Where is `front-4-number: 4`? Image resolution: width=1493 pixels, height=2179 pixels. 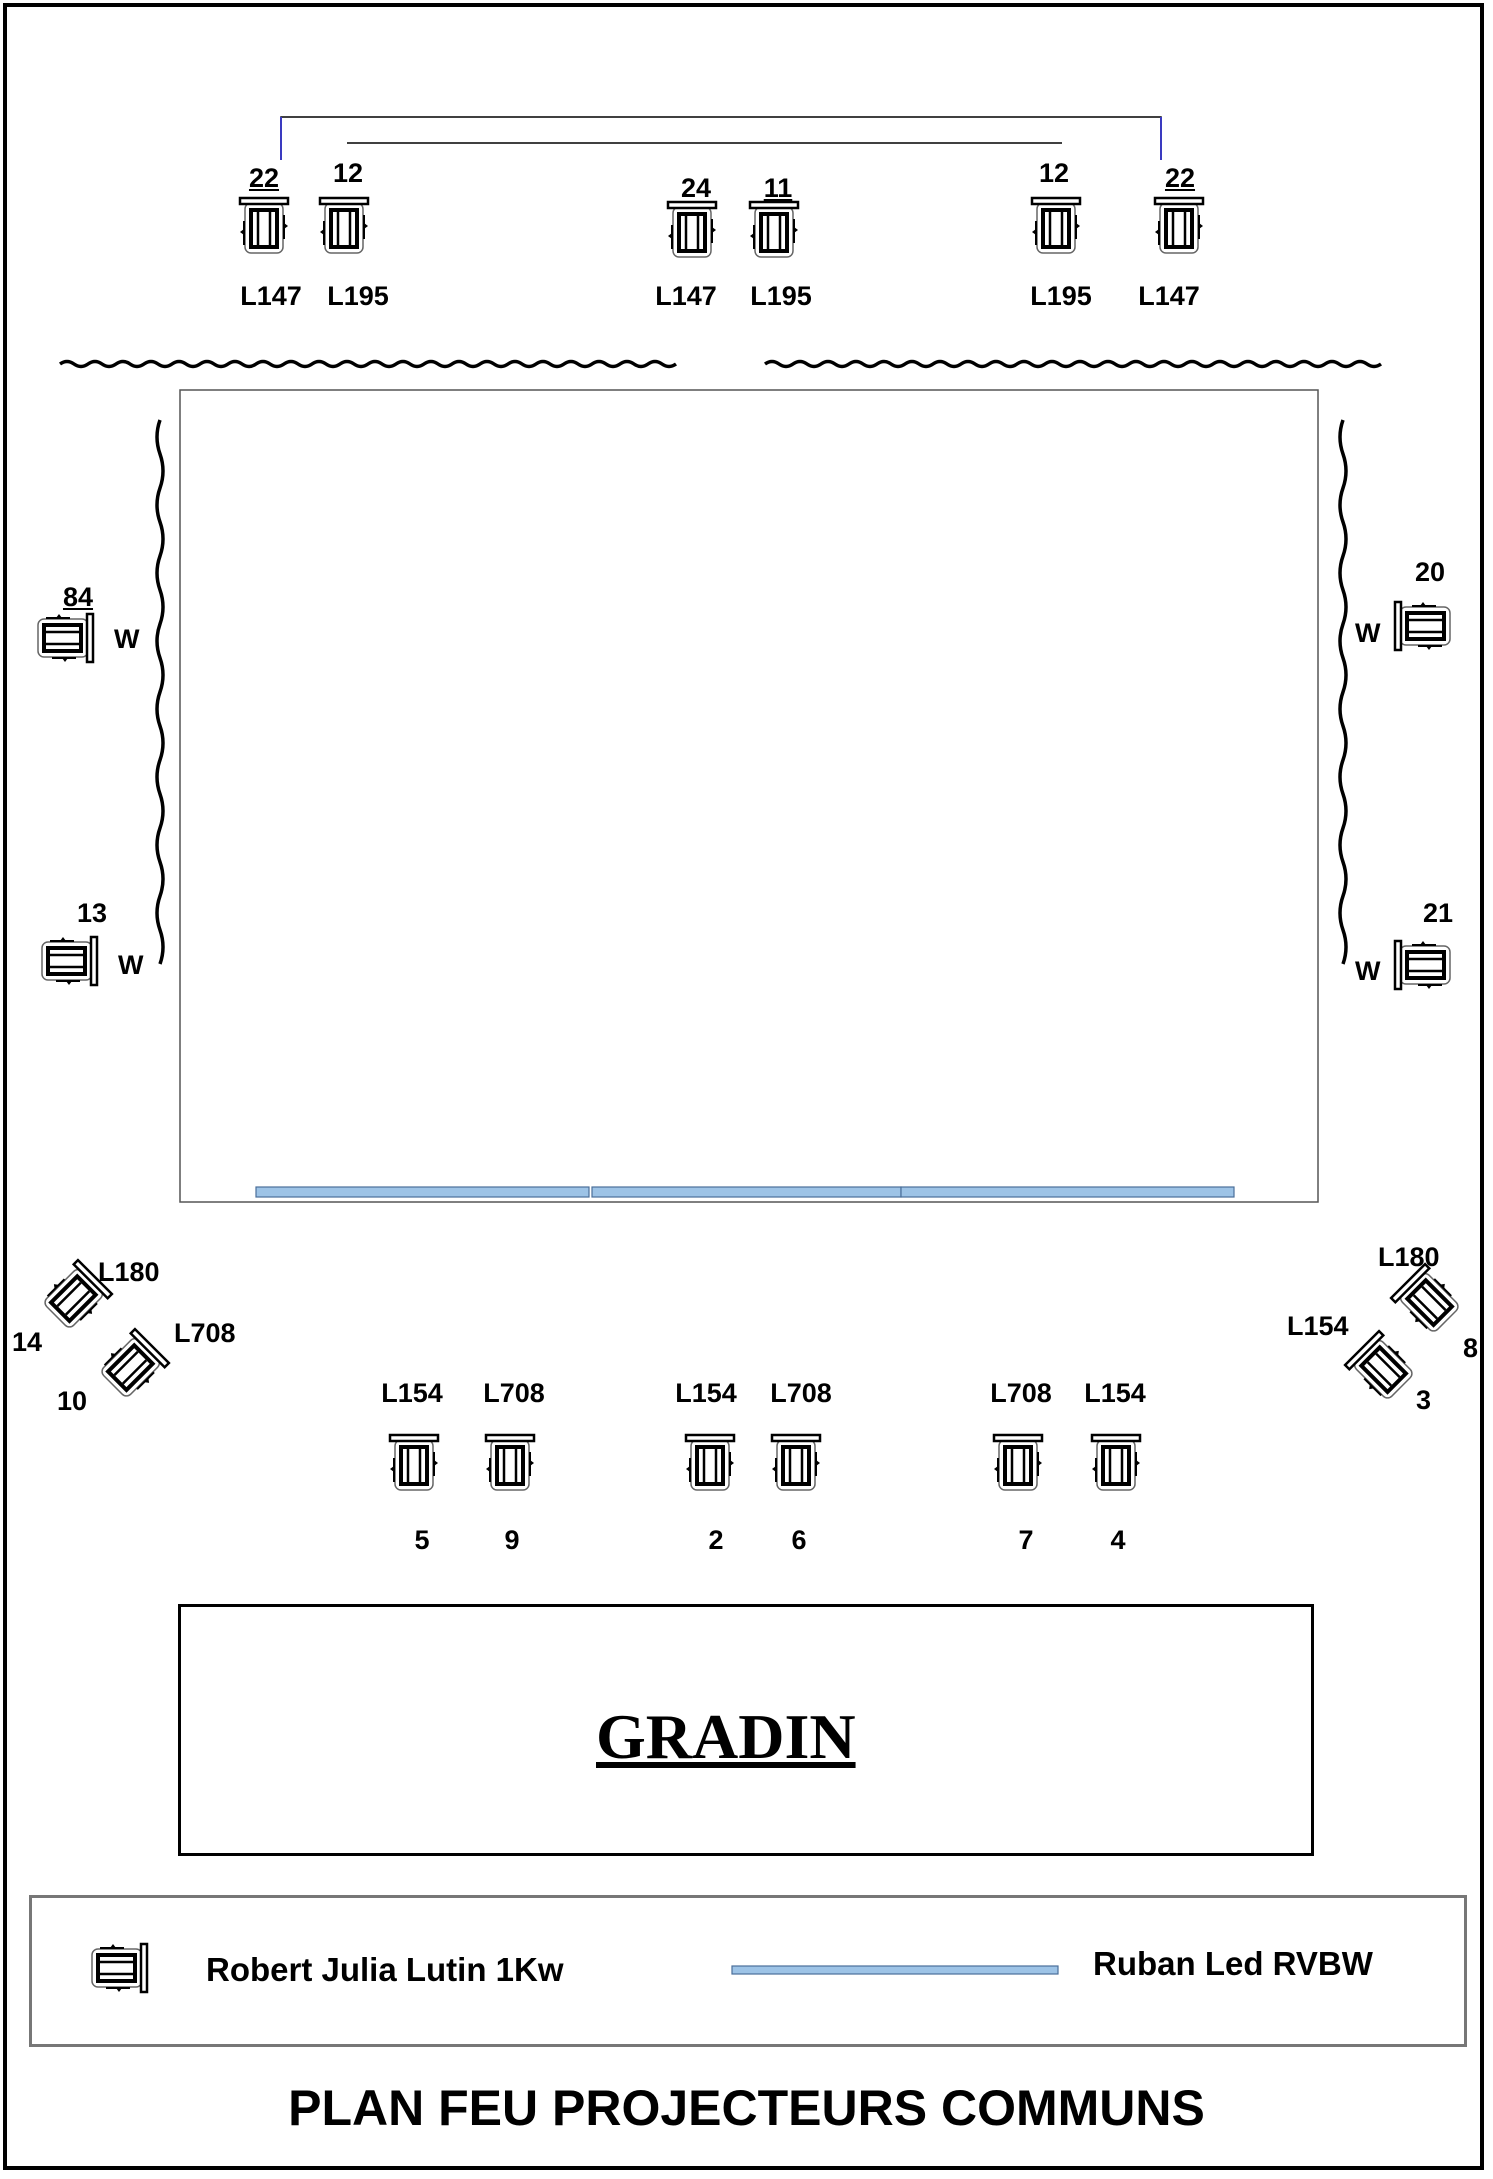 front-4-number: 4 is located at coordinates (1118, 1540).